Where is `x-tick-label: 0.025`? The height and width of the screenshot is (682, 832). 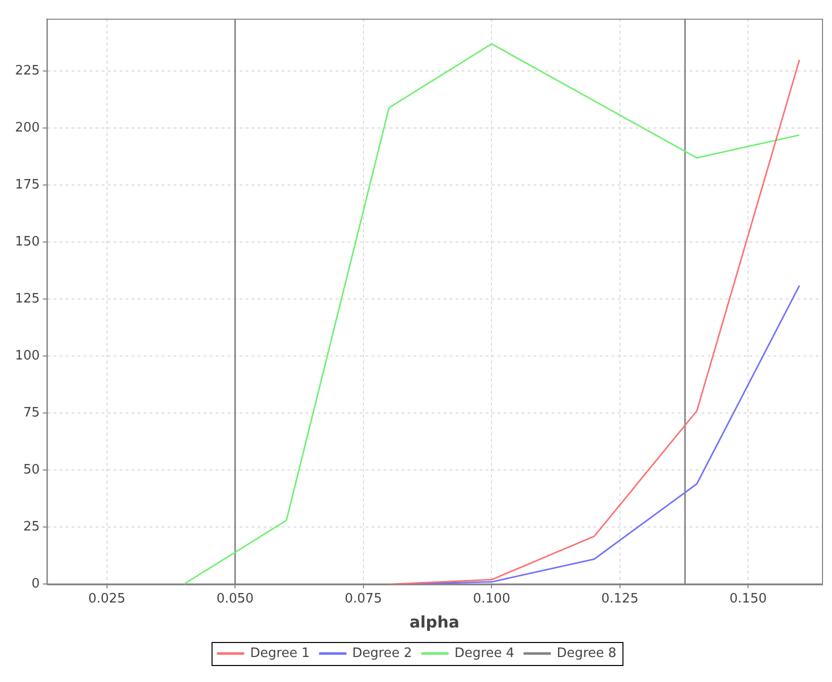 x-tick-label: 0.025 is located at coordinates (107, 598).